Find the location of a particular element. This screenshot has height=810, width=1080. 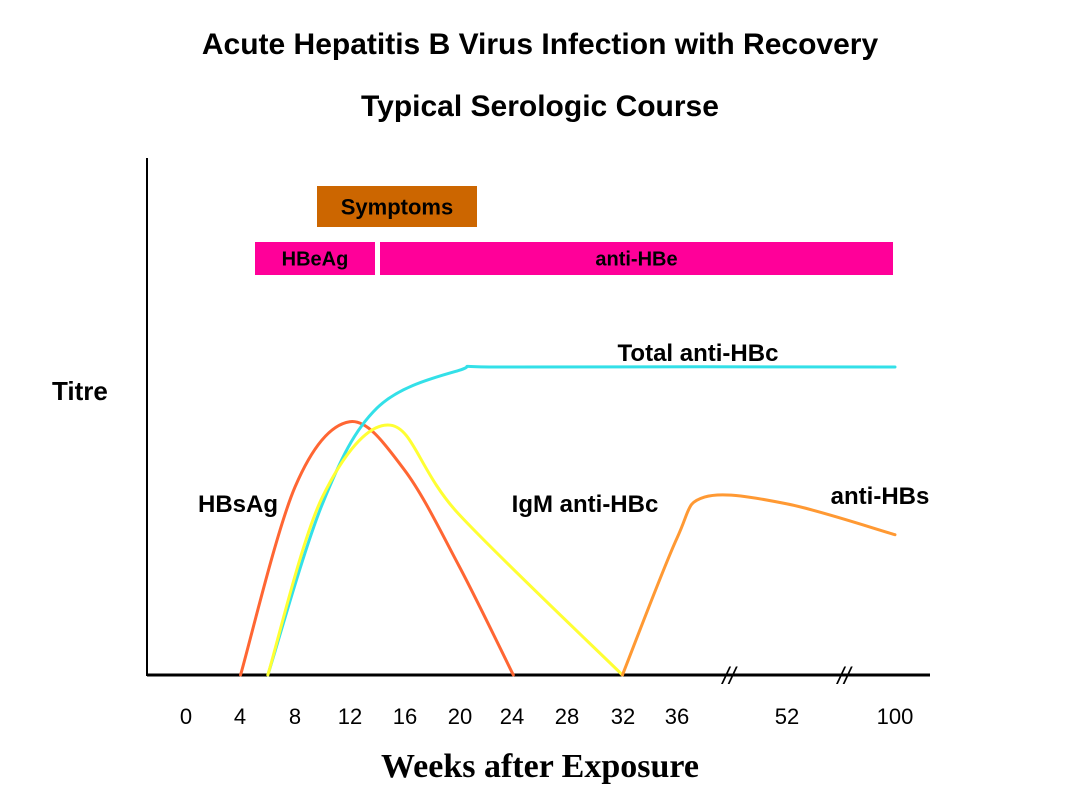

duration-bar-label: Symptoms is located at coordinates (397, 206).